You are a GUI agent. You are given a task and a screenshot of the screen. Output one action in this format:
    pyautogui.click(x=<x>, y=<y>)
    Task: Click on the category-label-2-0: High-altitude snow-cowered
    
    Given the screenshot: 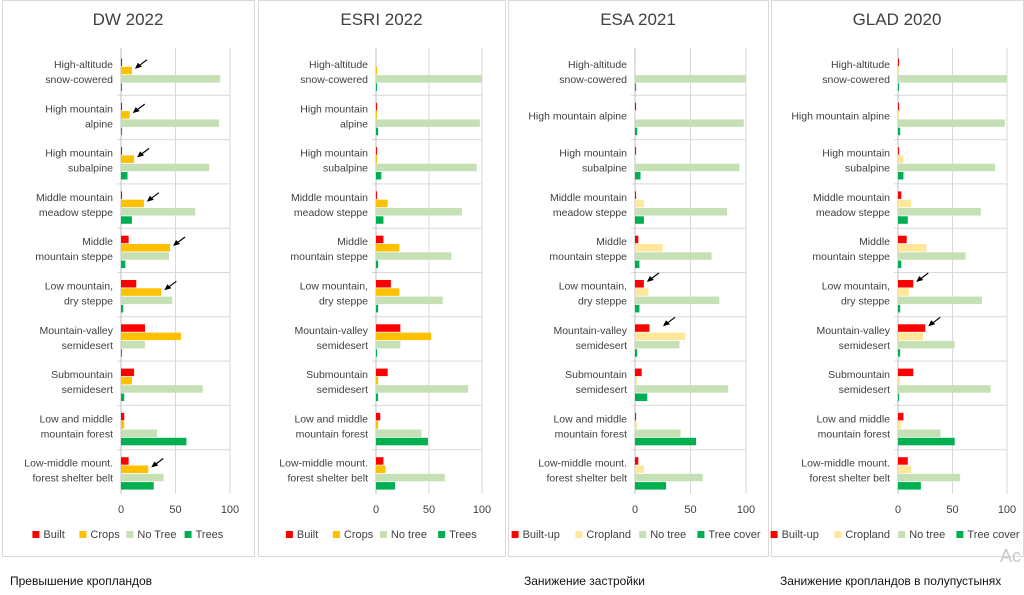 What is the action you would take?
    pyautogui.click(x=593, y=72)
    